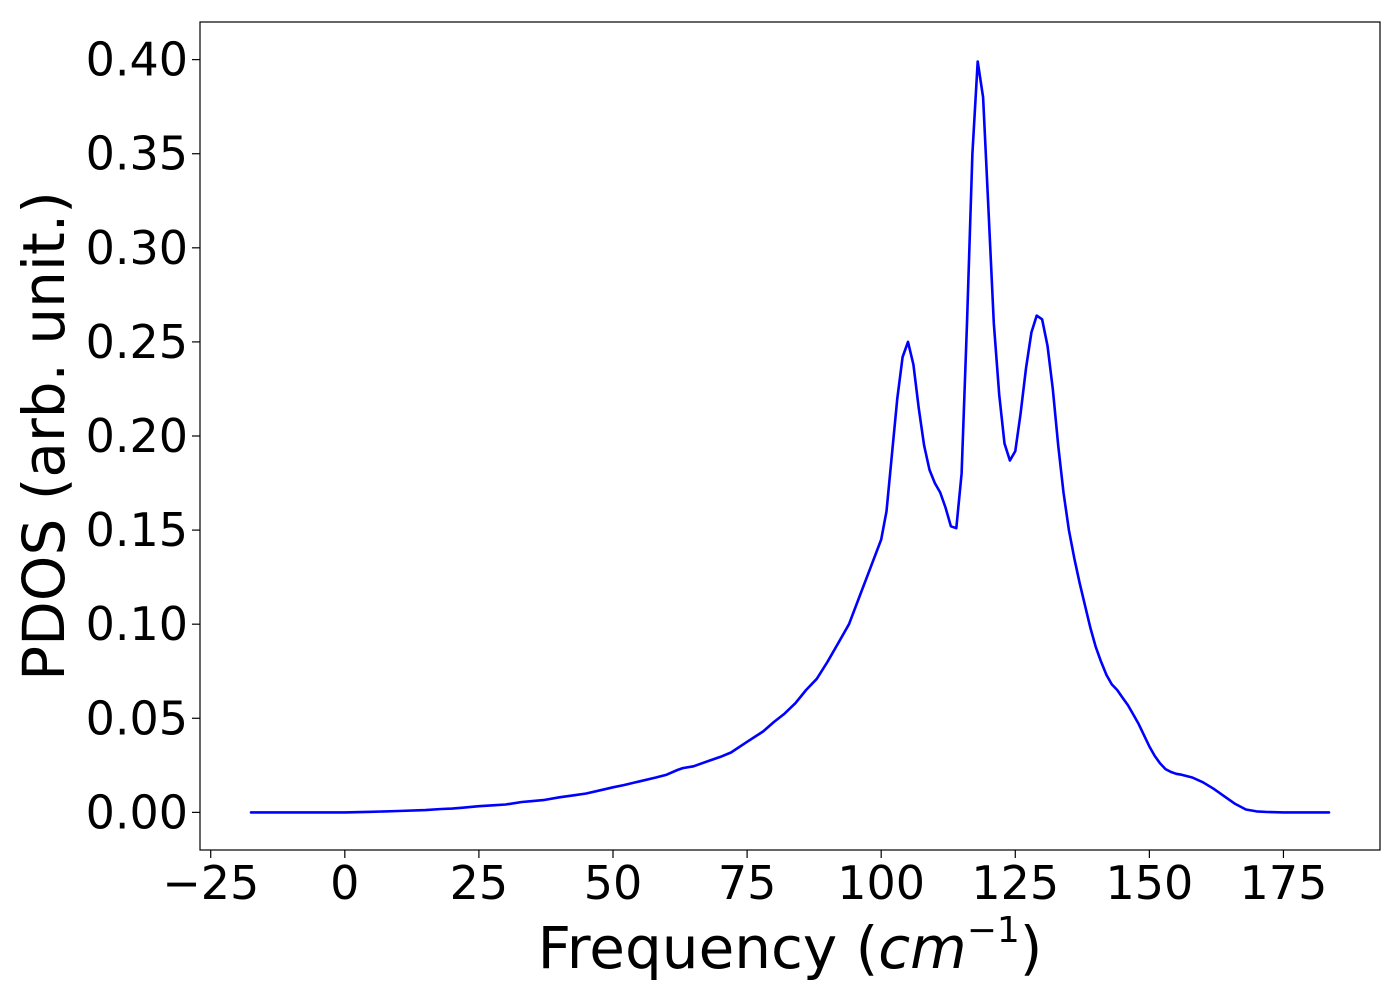  I want to click on x-axis-label-suffix: ), so click(1031, 948).